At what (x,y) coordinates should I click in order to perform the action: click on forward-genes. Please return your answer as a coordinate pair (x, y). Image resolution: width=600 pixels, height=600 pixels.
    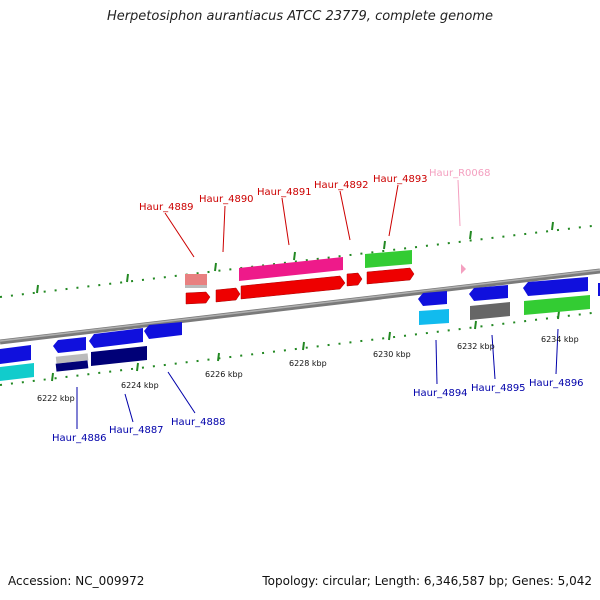
    Looking at the image, I should click on (325, 277).